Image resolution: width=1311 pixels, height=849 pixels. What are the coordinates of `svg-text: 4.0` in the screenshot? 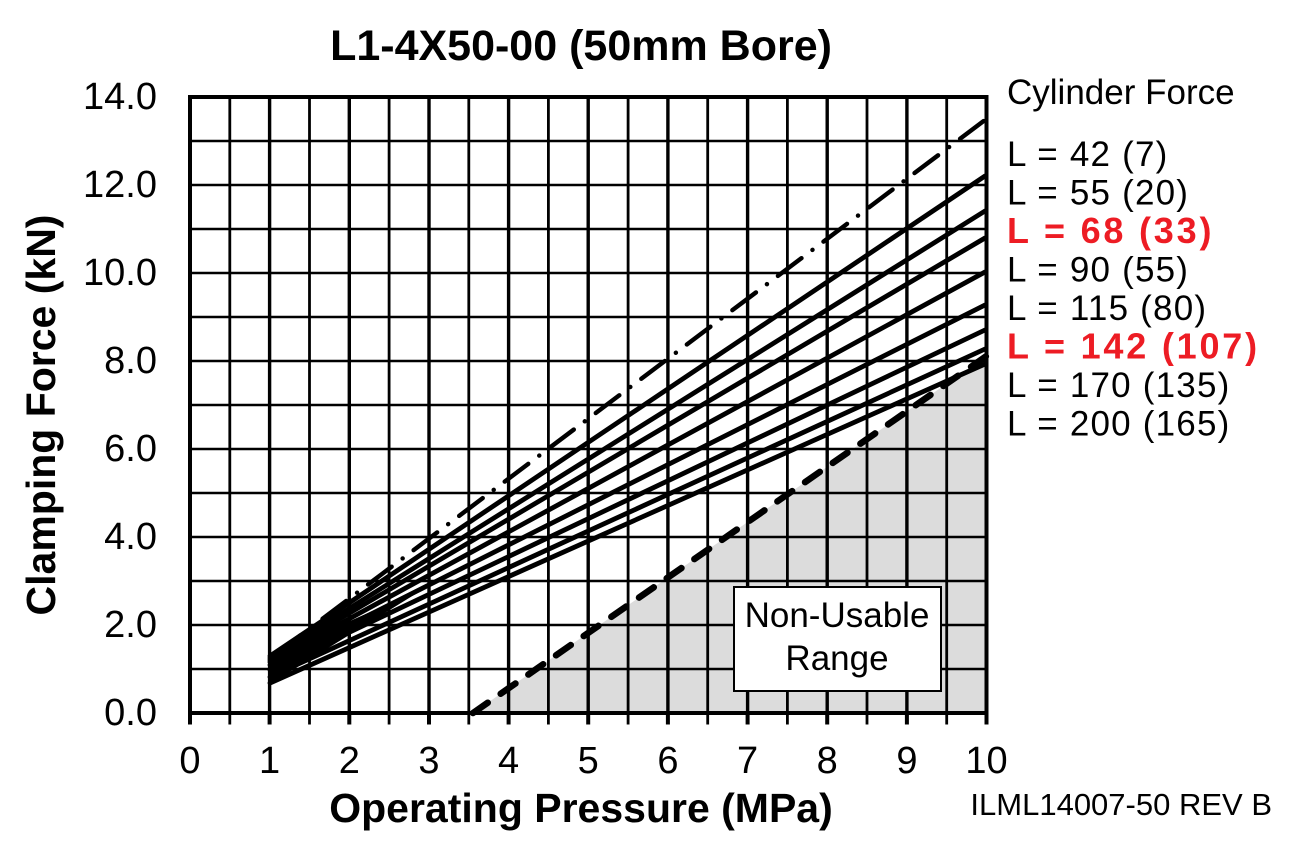 It's located at (130, 537).